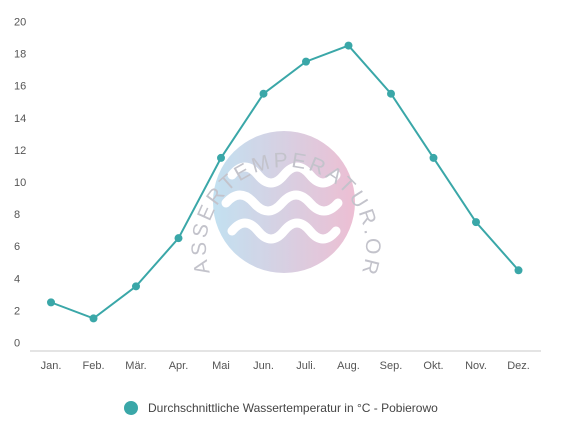 The height and width of the screenshot is (431, 567). I want to click on x-tick-label: Jun., so click(263, 366).